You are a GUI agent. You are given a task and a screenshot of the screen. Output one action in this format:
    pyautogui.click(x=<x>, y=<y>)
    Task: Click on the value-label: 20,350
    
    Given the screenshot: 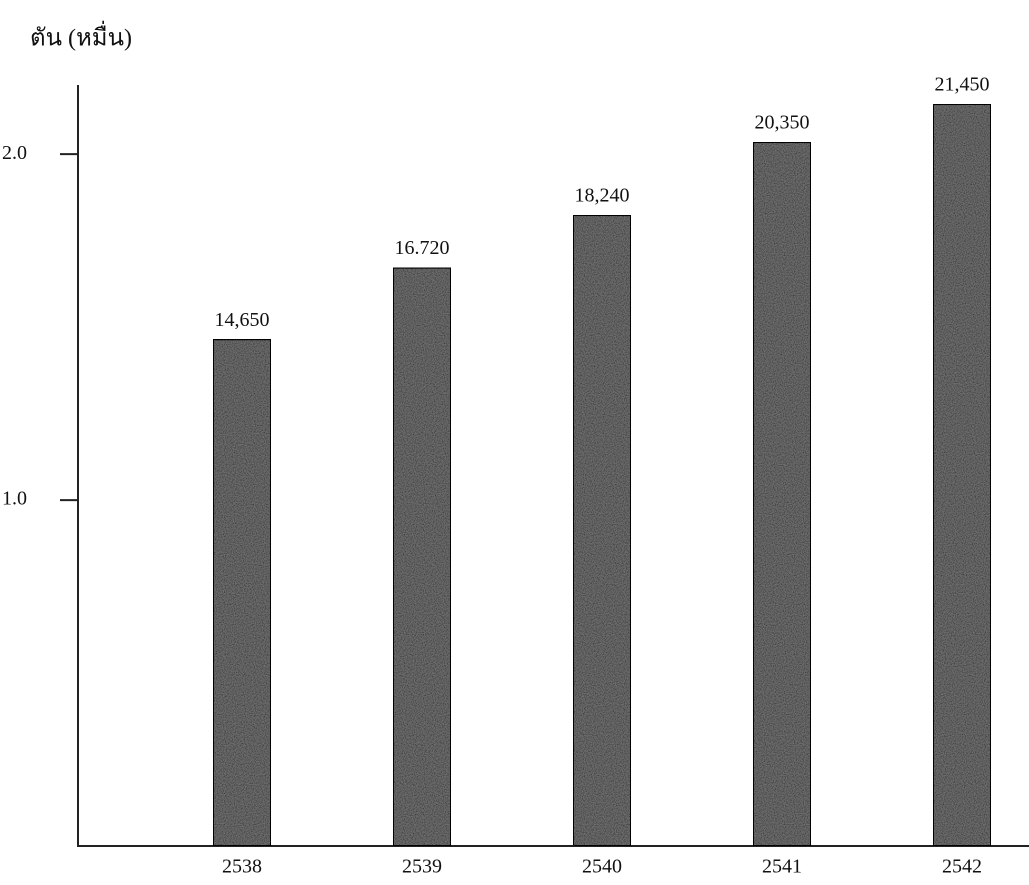 What is the action you would take?
    pyautogui.click(x=782, y=123)
    